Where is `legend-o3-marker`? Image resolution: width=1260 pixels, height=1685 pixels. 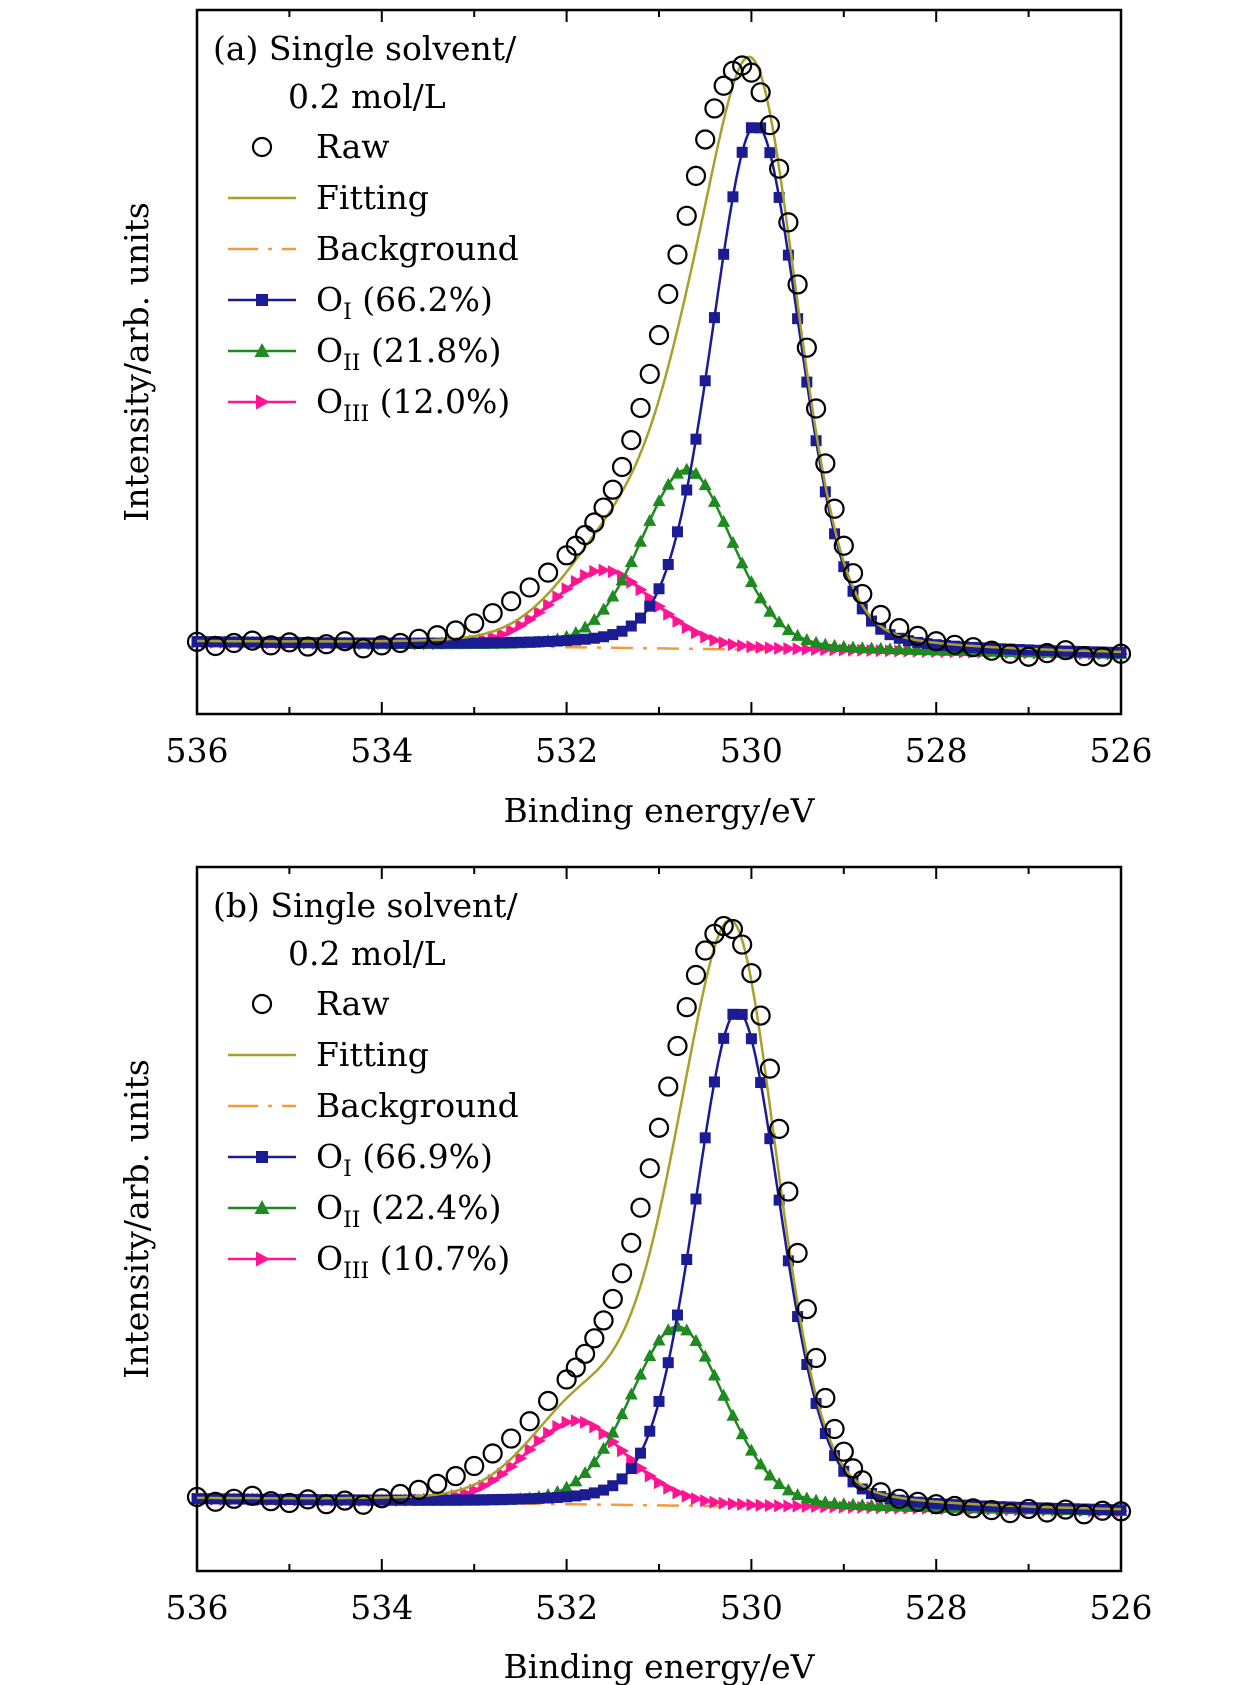
legend-o3-marker is located at coordinates (263, 402).